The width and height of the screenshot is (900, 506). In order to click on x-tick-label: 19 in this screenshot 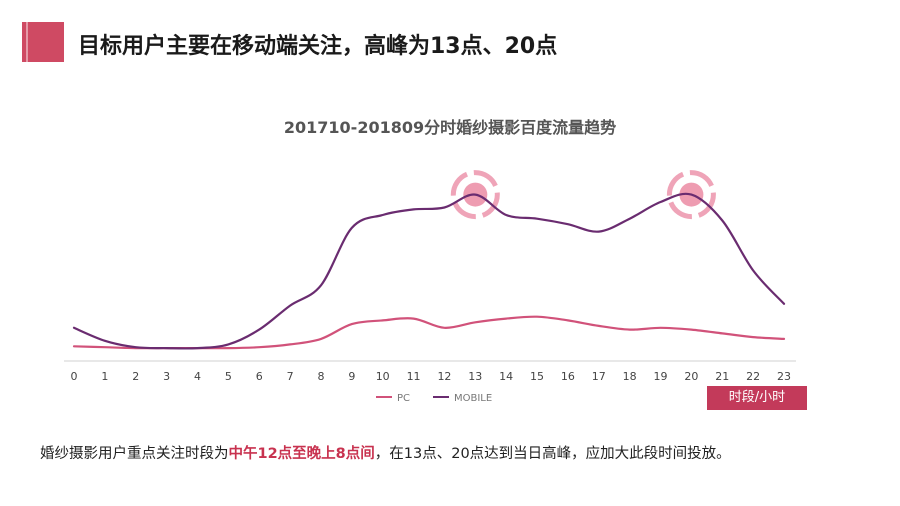, I will do `click(661, 376)`.